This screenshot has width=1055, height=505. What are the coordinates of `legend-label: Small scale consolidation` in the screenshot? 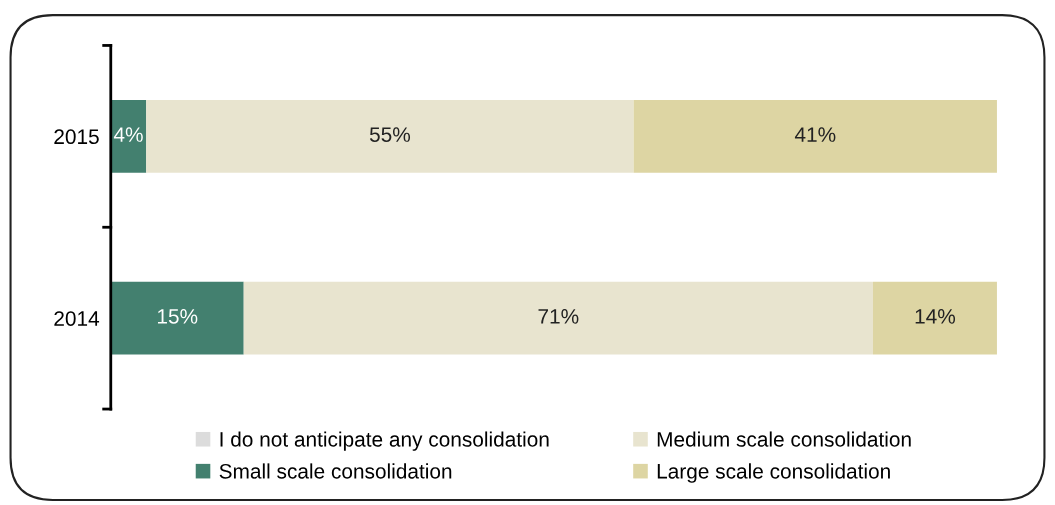 It's located at (335, 471).